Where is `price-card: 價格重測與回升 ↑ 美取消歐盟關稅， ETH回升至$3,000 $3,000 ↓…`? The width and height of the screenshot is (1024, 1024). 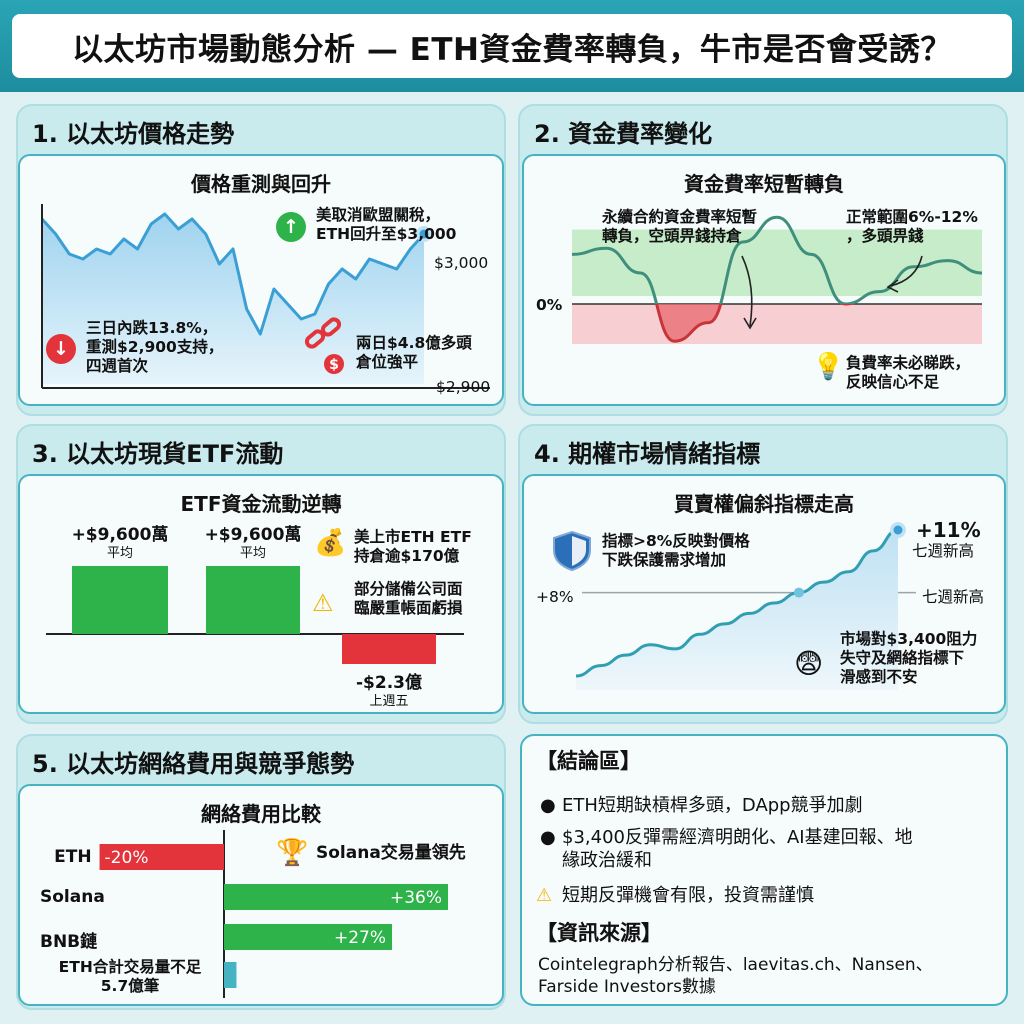
price-card: 價格重測與回升 ↑ 美取消歐盟關稅， ETH回升至$3,000 $3,000 ↓… is located at coordinates (261, 280).